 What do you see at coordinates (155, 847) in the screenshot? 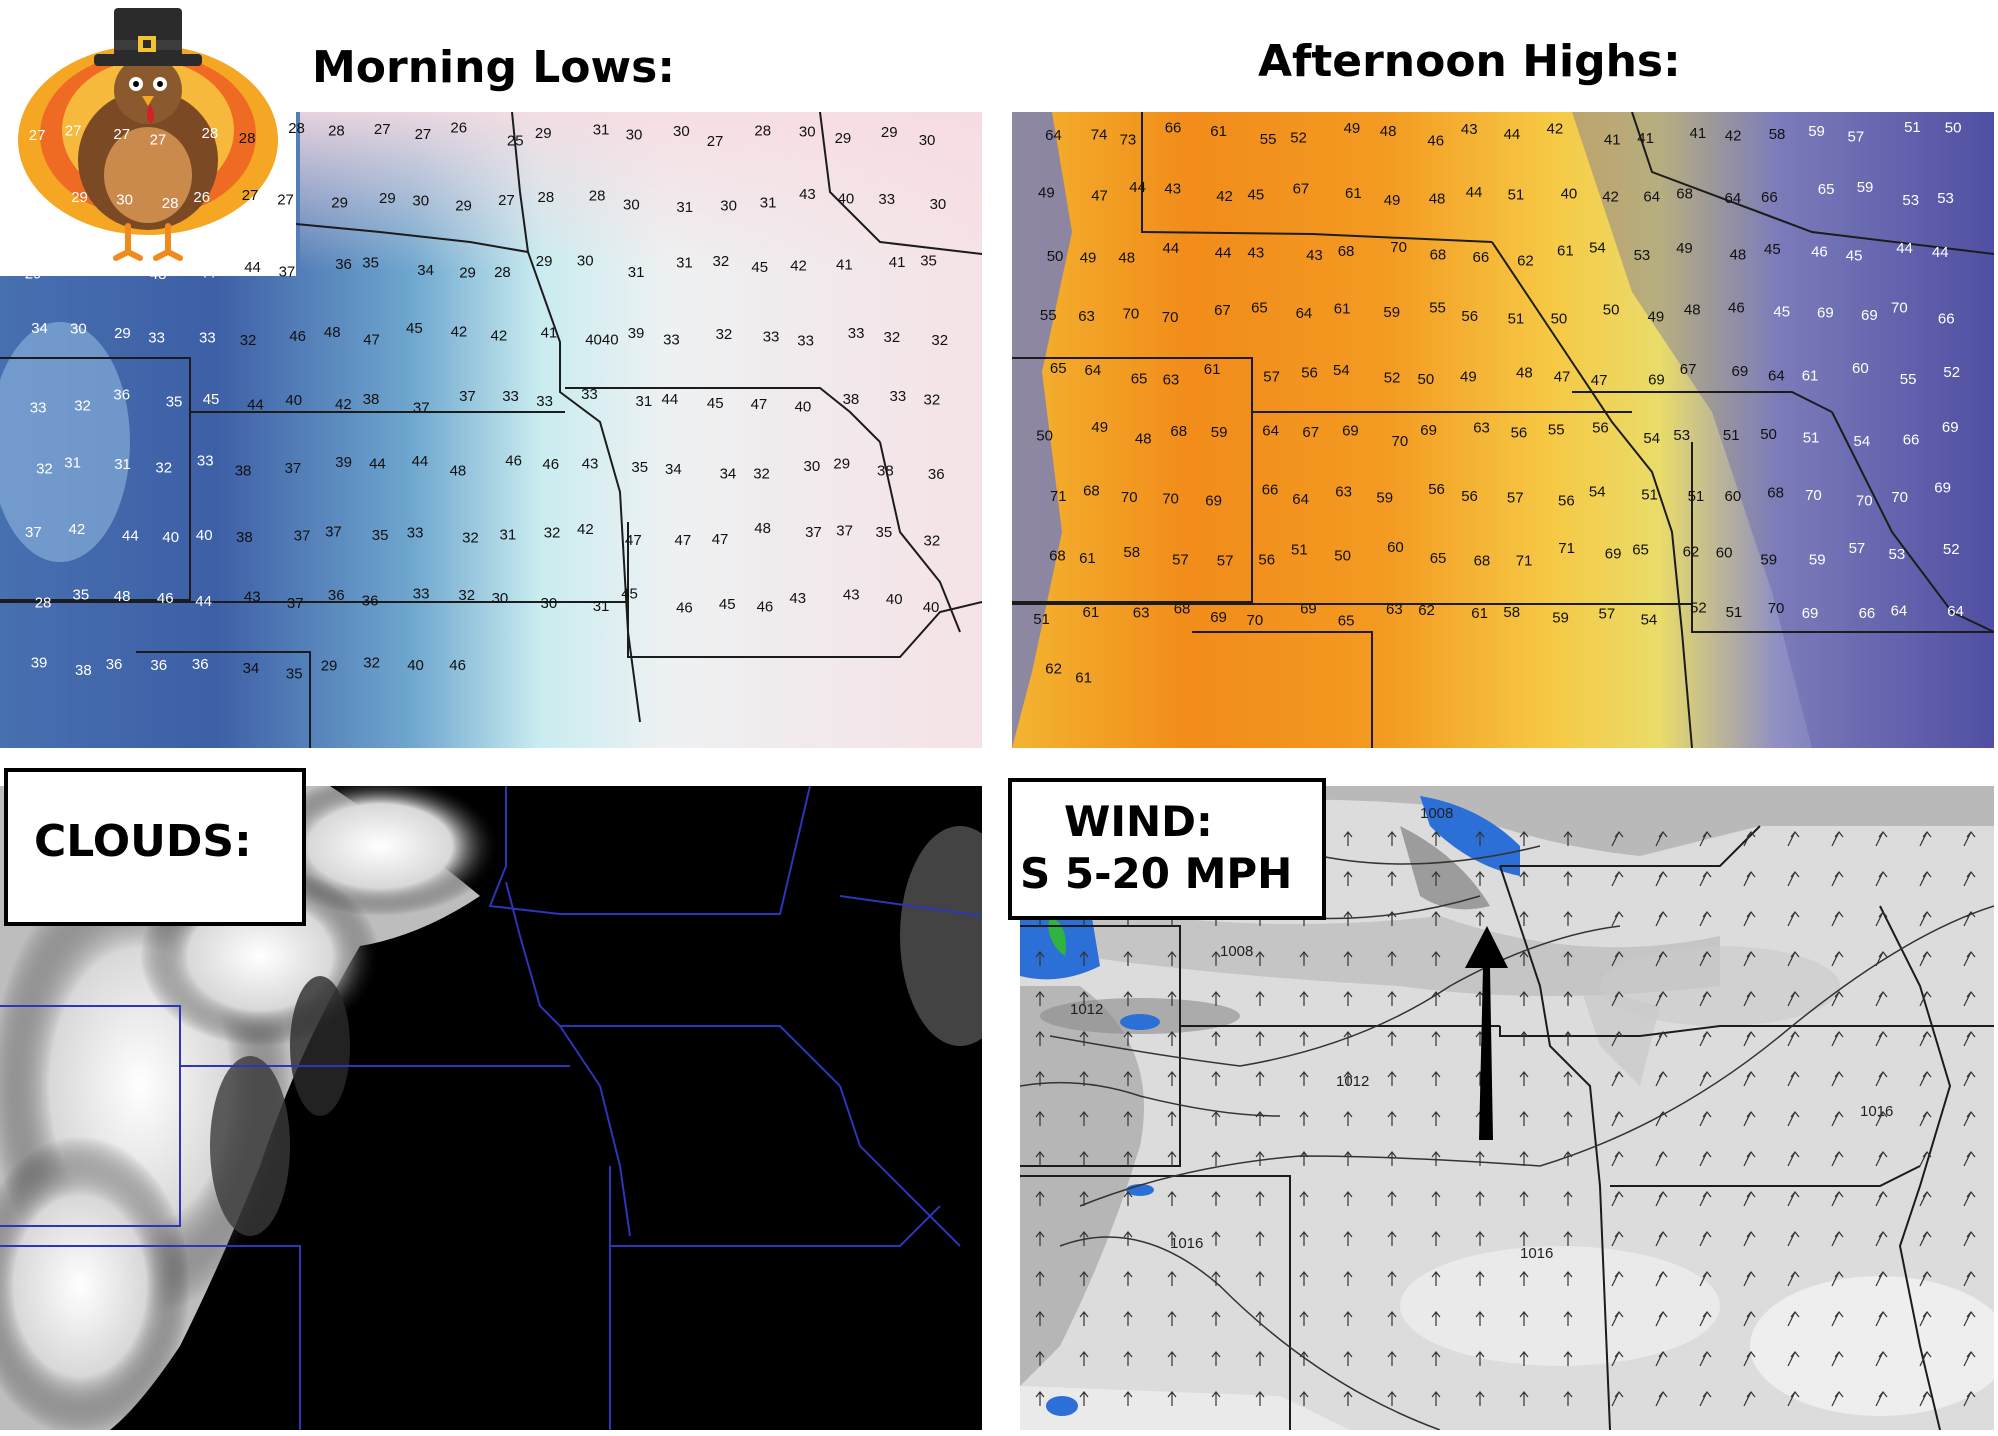
I see `clouds-label-box: CLOUDS:` at bounding box center [155, 847].